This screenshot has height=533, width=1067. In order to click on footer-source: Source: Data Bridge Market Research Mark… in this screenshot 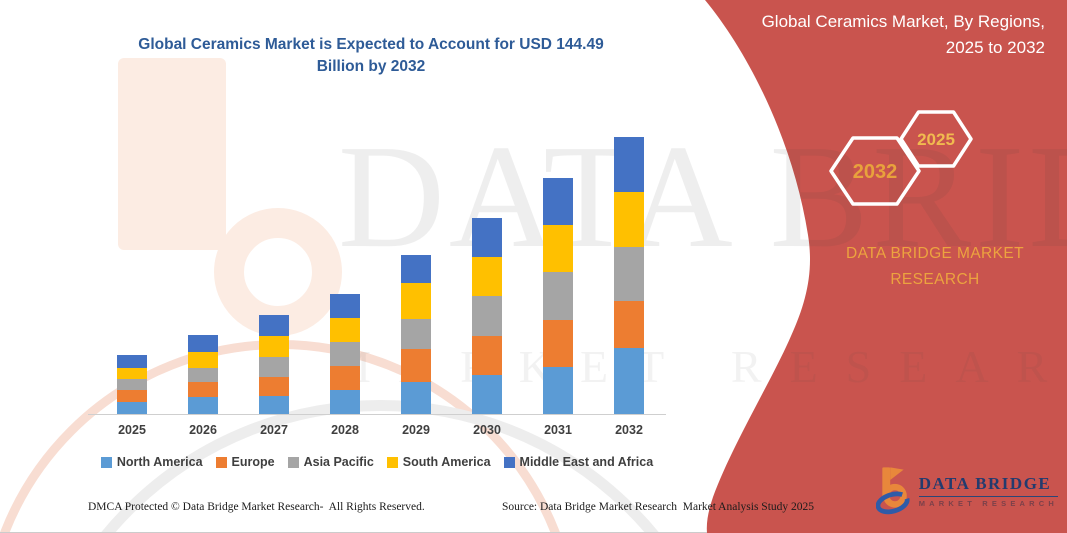, I will do `click(658, 507)`.